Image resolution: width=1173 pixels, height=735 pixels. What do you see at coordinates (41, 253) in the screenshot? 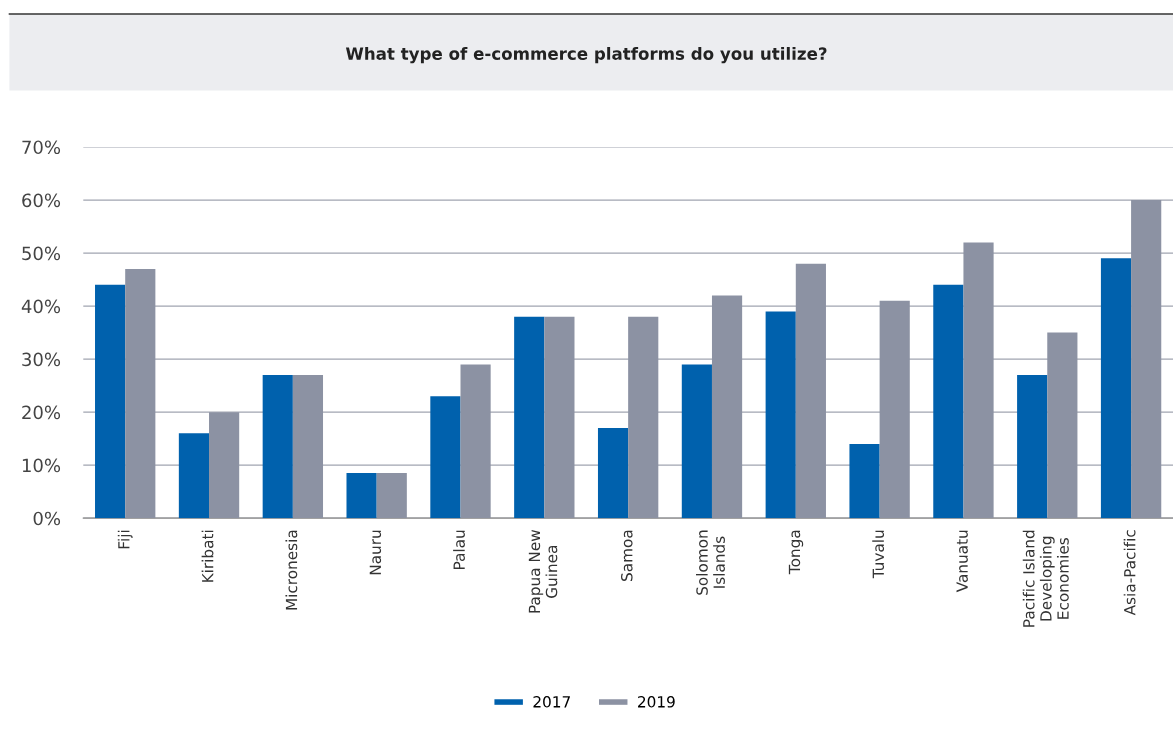
I see `y-tick-label: 50%` at bounding box center [41, 253].